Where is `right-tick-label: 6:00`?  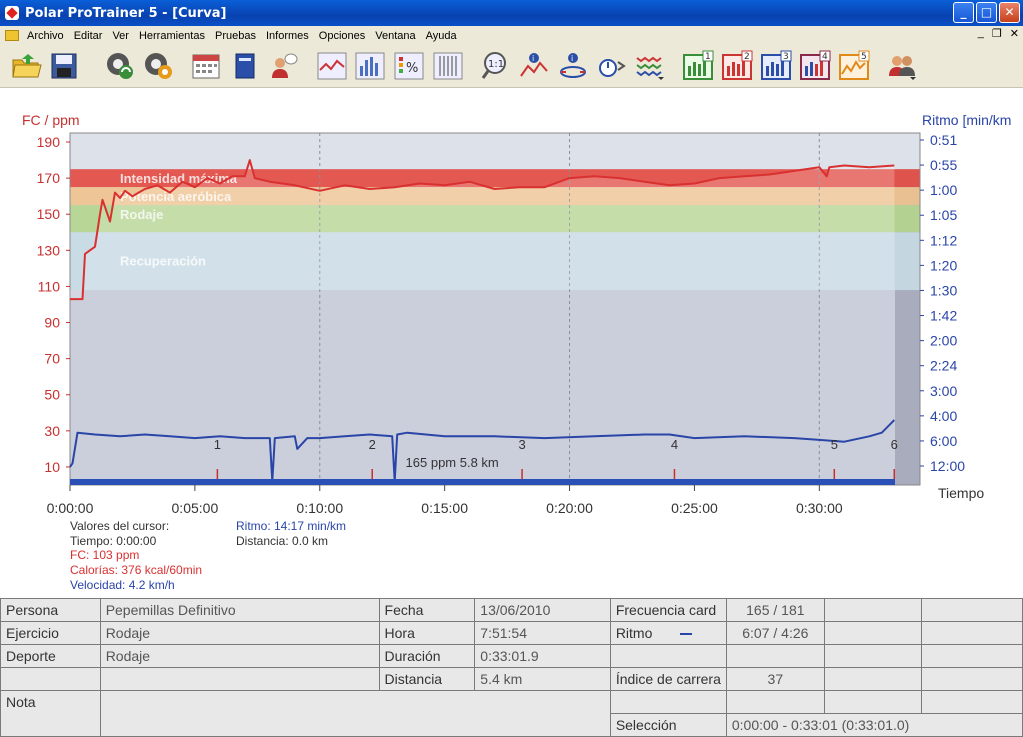 right-tick-label: 6:00 is located at coordinates (943, 441).